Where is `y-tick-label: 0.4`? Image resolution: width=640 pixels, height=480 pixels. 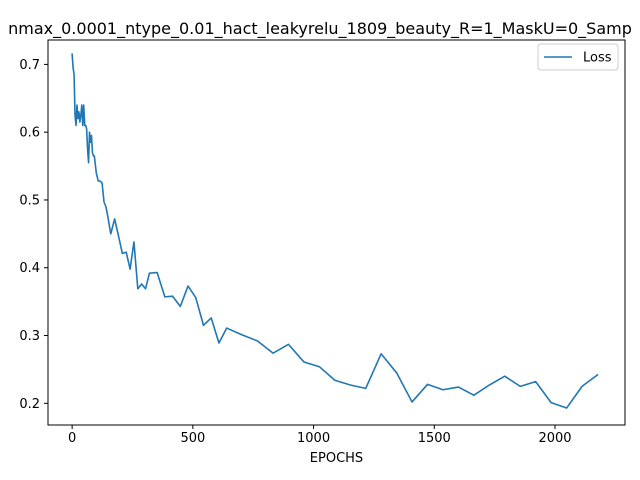
y-tick-label: 0.4 is located at coordinates (29, 268).